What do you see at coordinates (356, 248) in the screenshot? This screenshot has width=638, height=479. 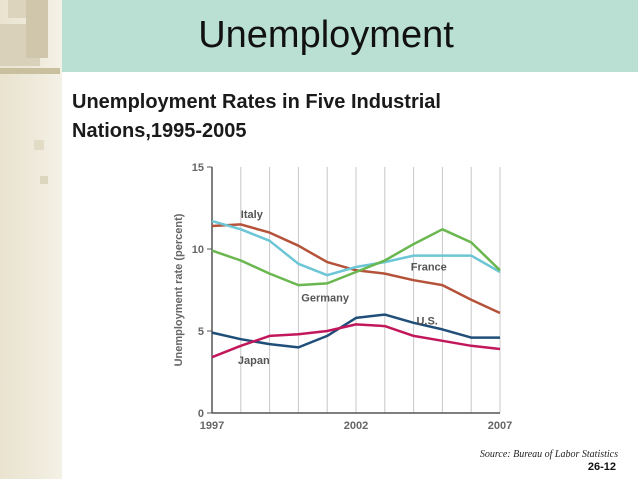 I see `series-line-france` at bounding box center [356, 248].